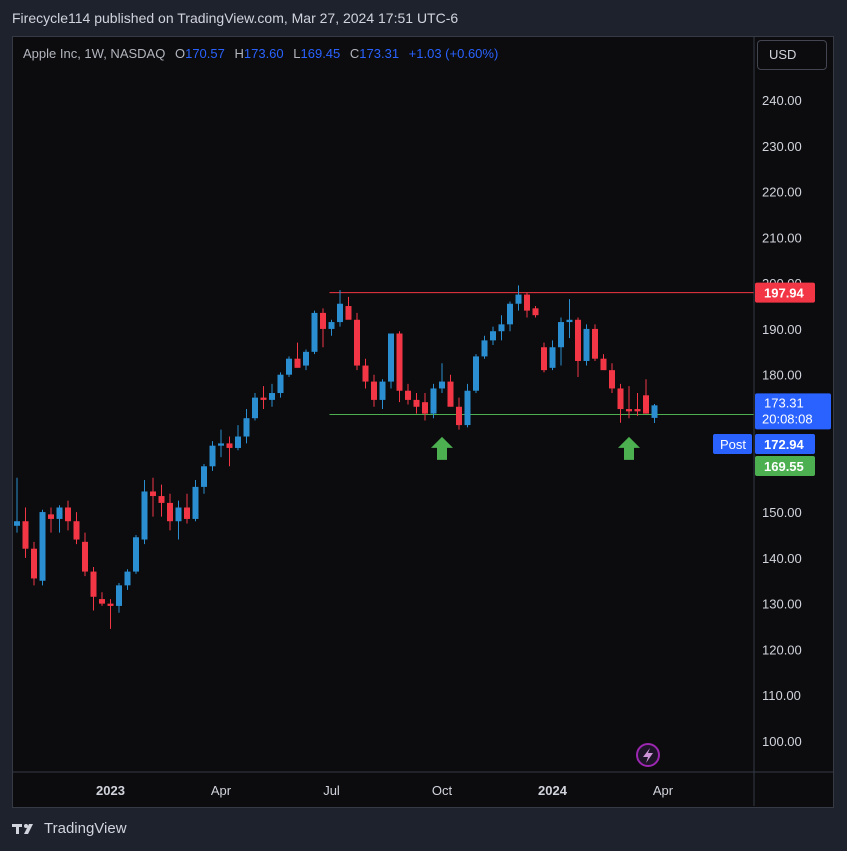  I want to click on post-market-tag, so click(732, 444).